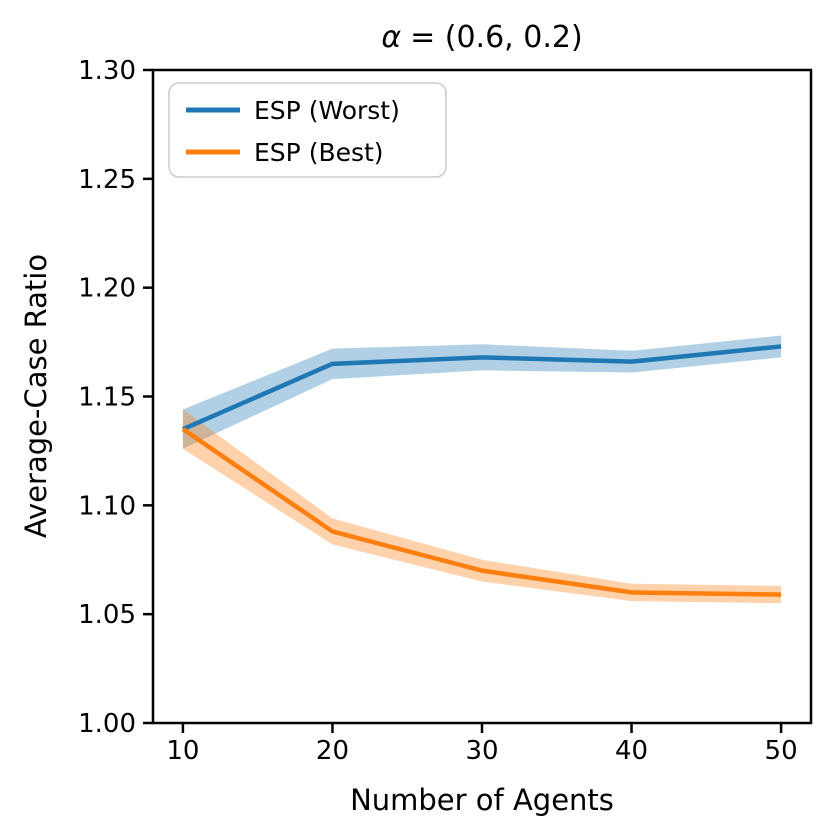 This screenshot has height=840, width=832. Describe the element at coordinates (107, 398) in the screenshot. I see `y-tick-label: 1.15` at that location.